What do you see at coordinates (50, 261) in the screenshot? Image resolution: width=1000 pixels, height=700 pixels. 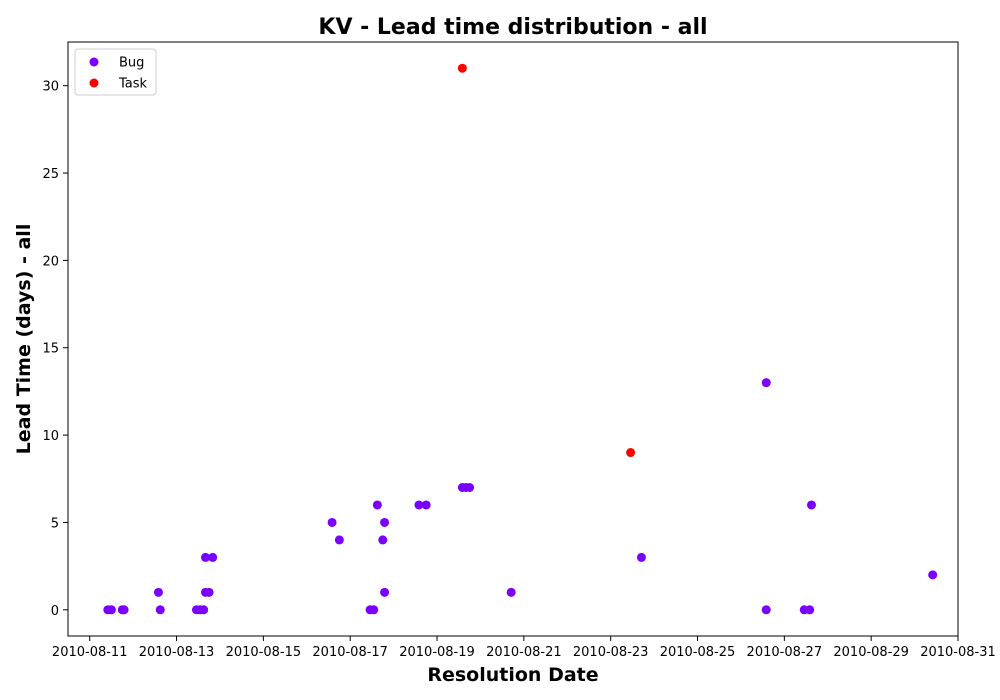 I see `y-tick-label: 20` at bounding box center [50, 261].